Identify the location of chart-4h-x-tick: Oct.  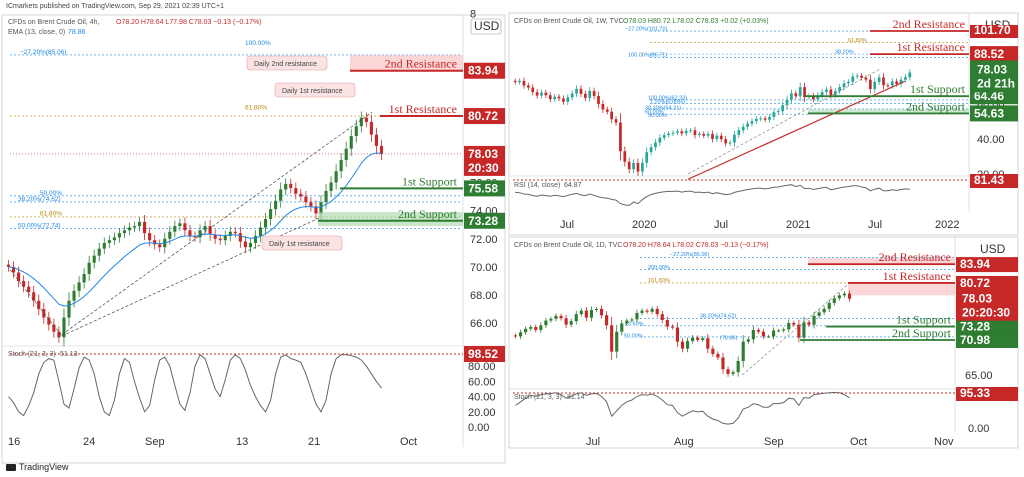
(408, 442).